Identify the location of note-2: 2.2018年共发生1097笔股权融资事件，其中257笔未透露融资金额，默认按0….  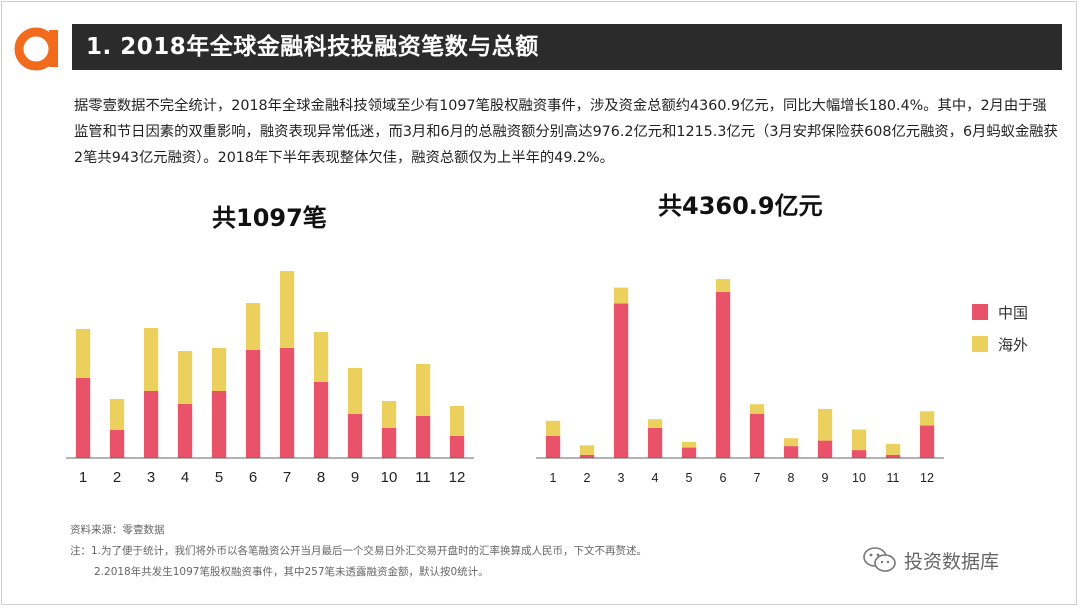
(291, 572).